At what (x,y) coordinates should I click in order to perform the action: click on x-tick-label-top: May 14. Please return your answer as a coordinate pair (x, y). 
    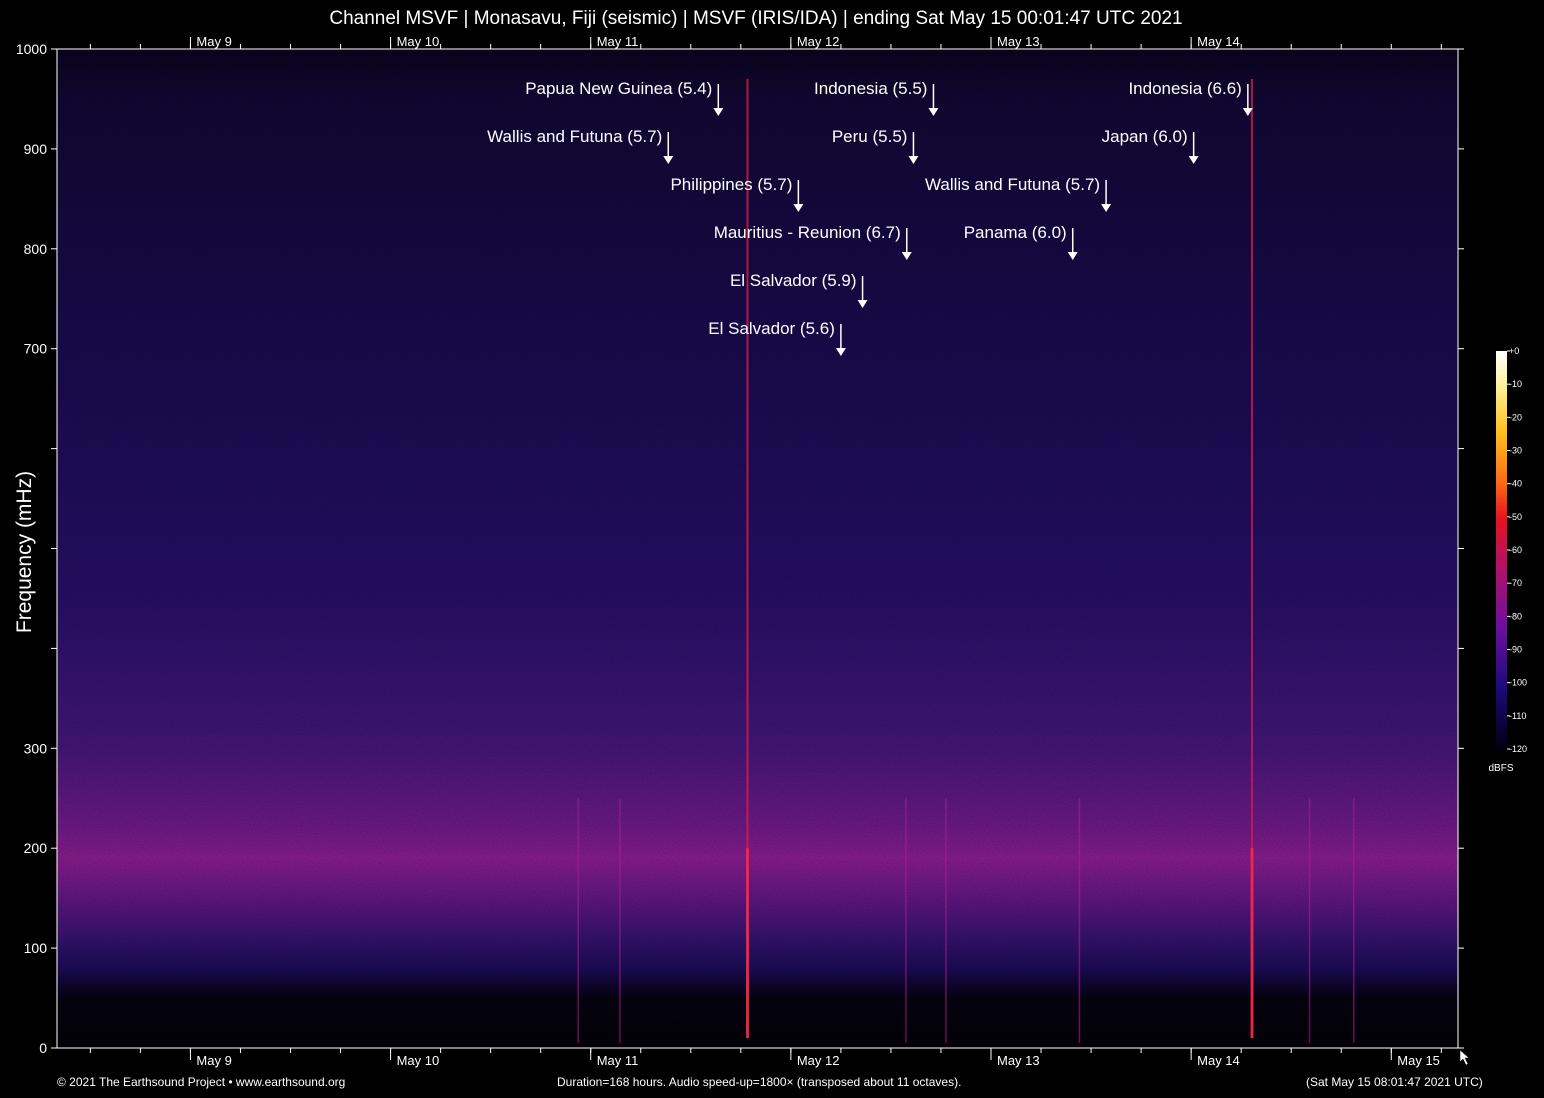
    Looking at the image, I should click on (1218, 41).